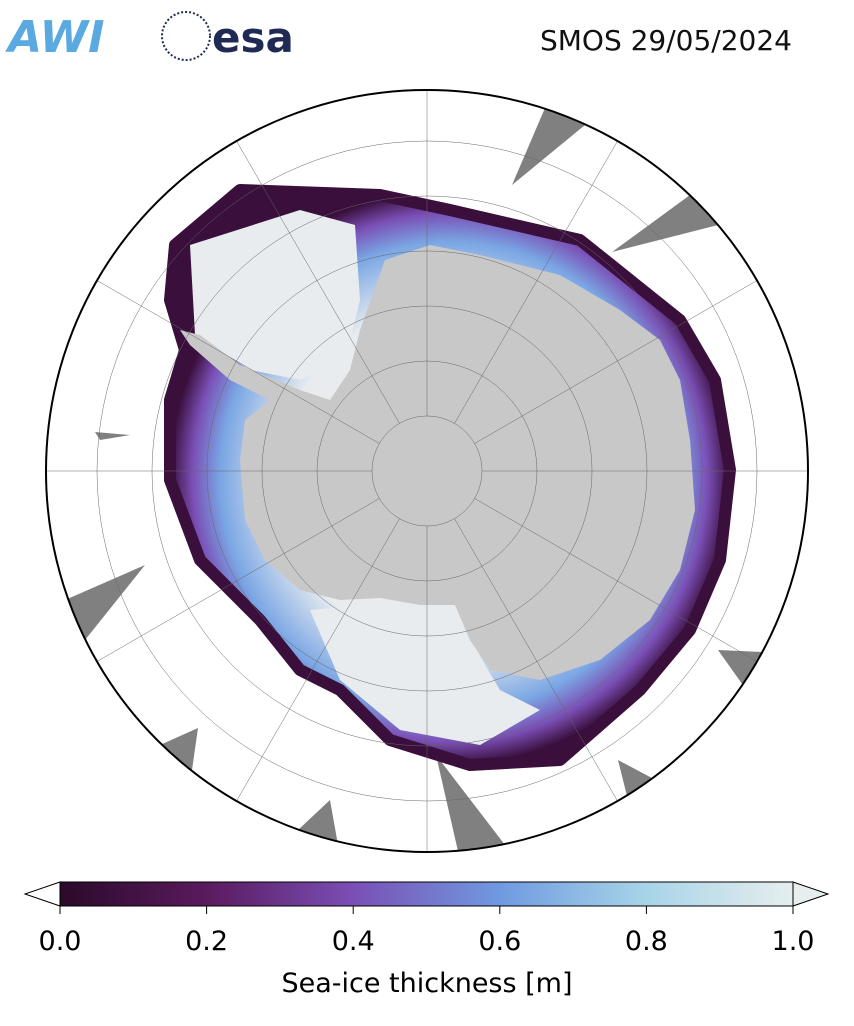 The height and width of the screenshot is (1026, 854). Describe the element at coordinates (353, 941) in the screenshot. I see `colorbar-tick-label: 0.4` at that location.